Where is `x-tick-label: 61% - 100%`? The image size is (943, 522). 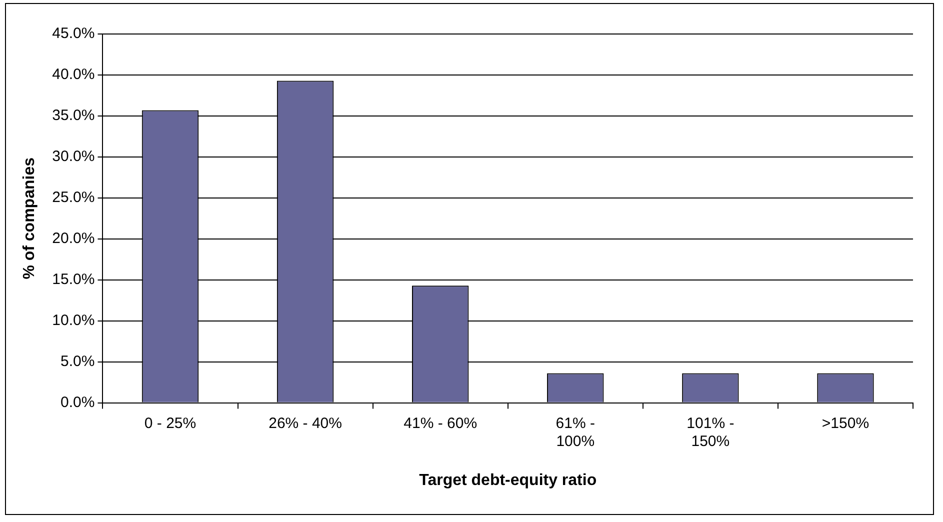
x-tick-label: 61% - 100% is located at coordinates (575, 432).